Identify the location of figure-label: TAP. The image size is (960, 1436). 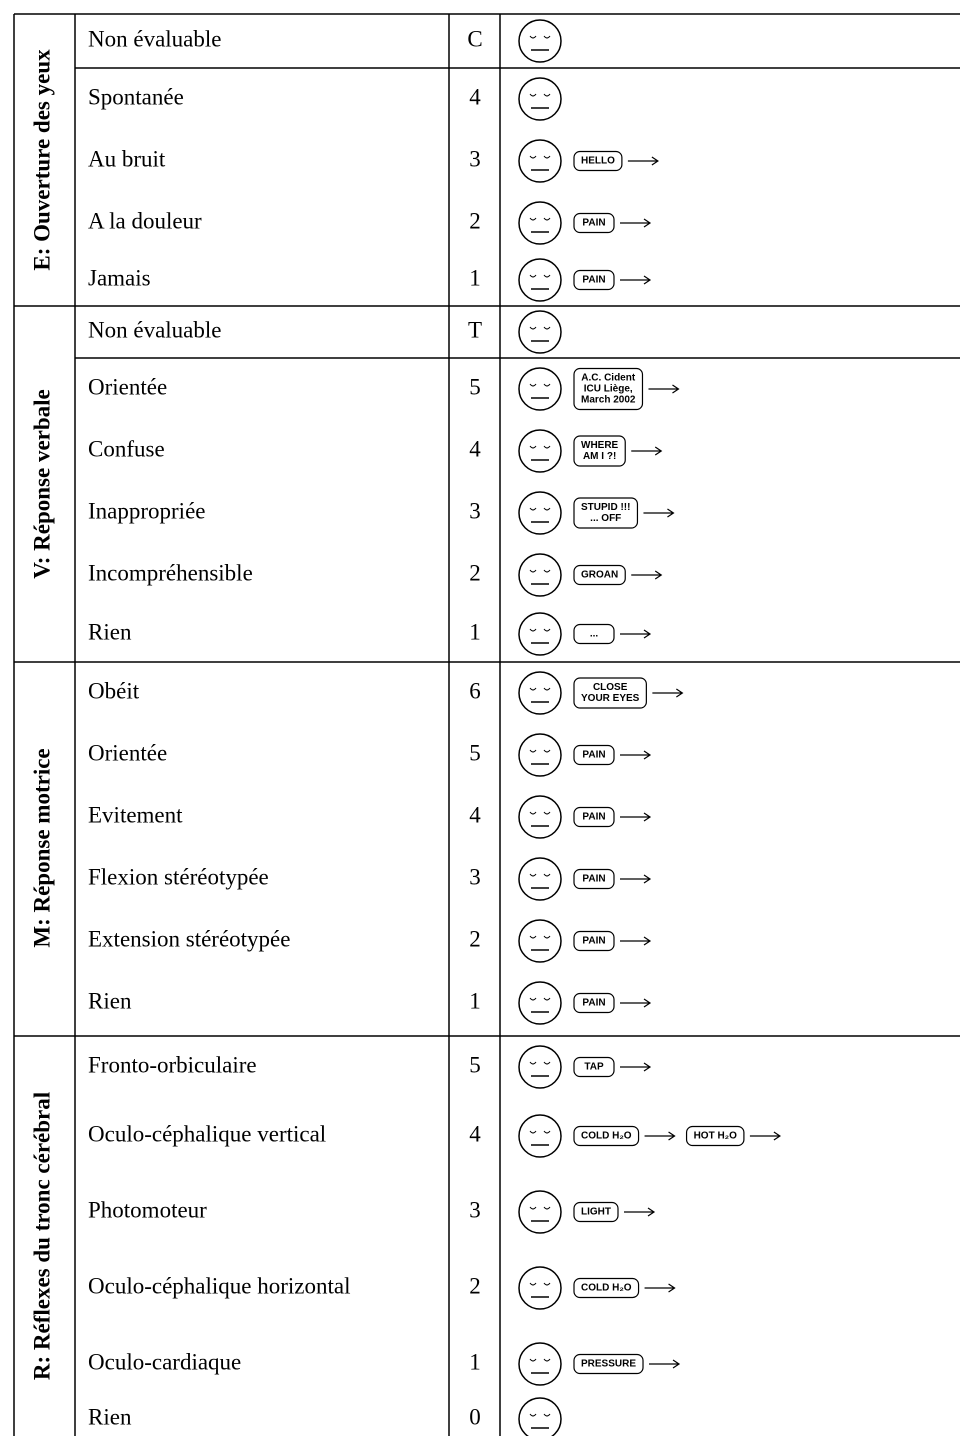
(594, 1067).